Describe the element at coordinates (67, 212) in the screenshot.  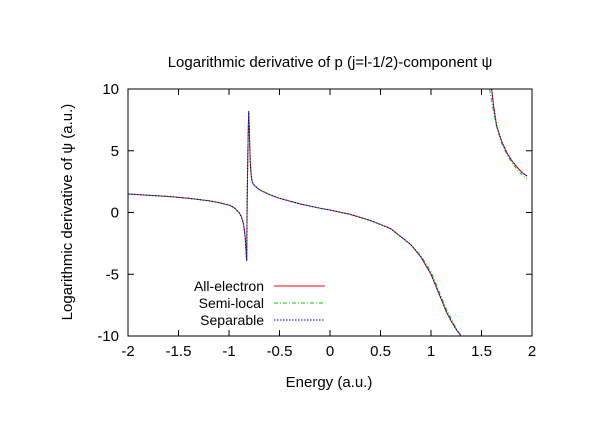
I see `y-axis-label: Logarithmic derivative of ψ (a.u.)` at that location.